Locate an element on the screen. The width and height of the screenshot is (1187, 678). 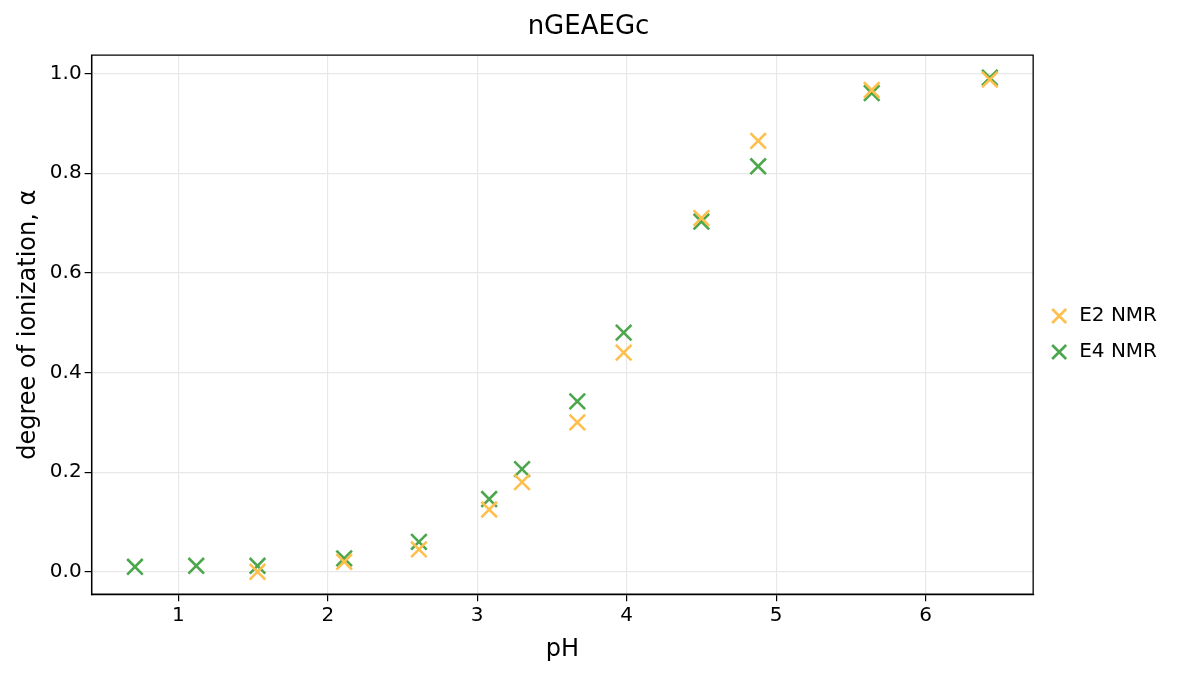
x-tick-label: 6 is located at coordinates (925, 614).